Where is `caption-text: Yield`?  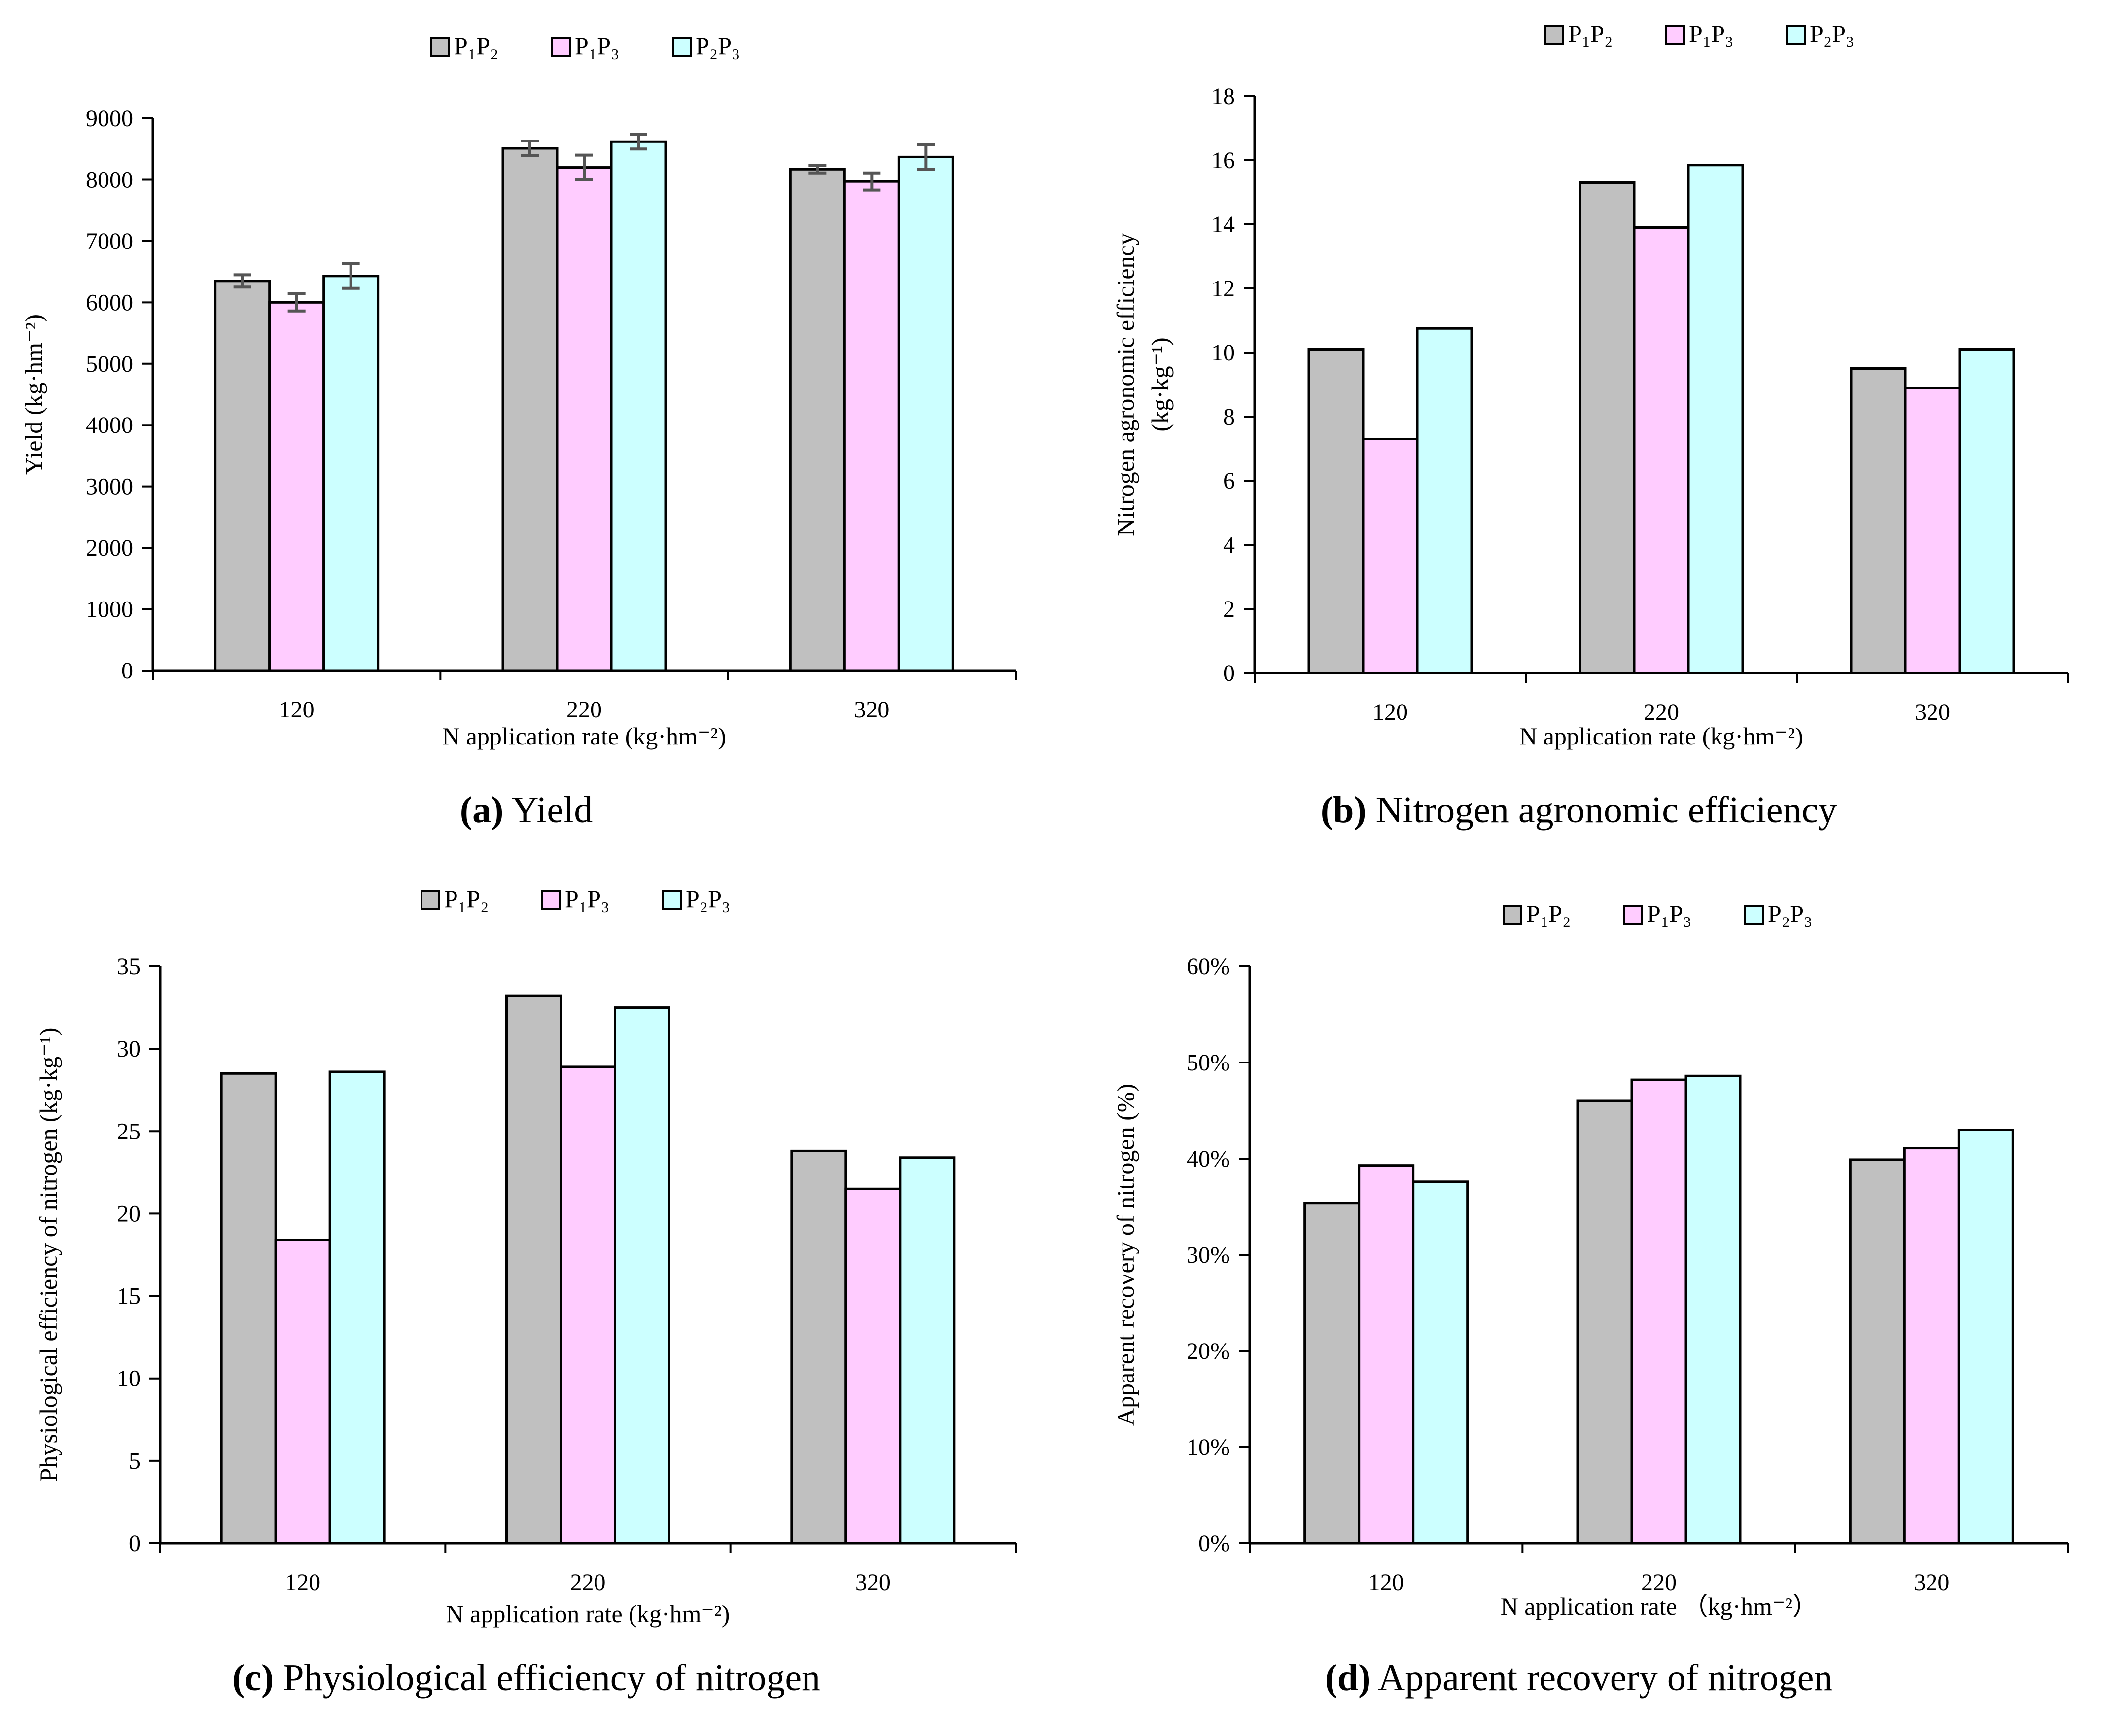
caption-text: Yield is located at coordinates (548, 810).